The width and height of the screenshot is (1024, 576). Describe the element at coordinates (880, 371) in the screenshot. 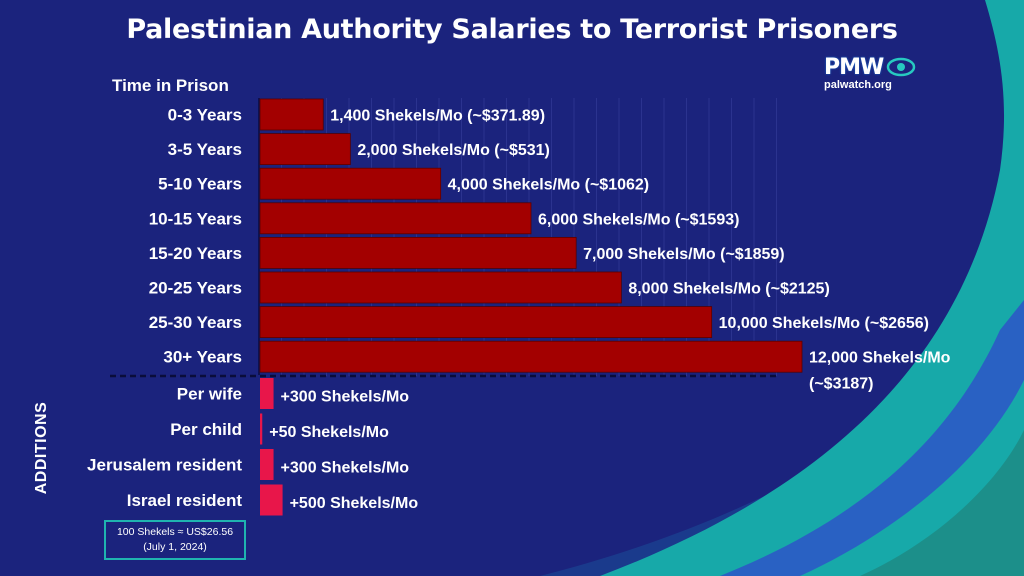

I see `data-label: 12,000 Shekels/Mo (~$3187)` at that location.